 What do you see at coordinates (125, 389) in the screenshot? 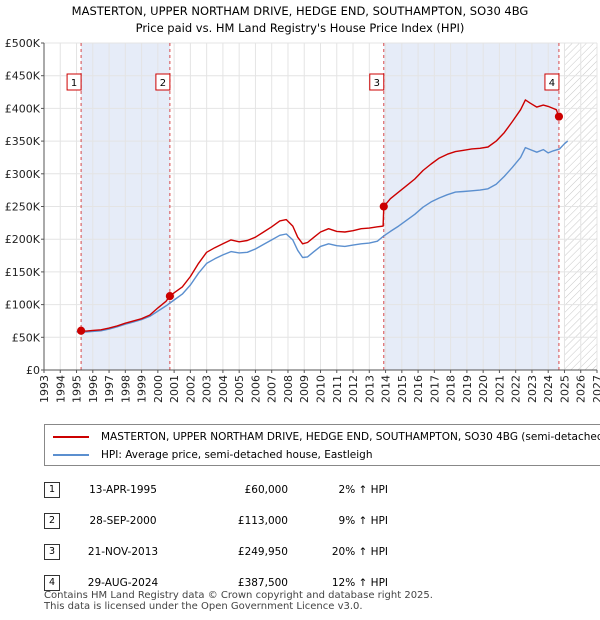
I see `x-tick-label: 1998` at bounding box center [125, 389].